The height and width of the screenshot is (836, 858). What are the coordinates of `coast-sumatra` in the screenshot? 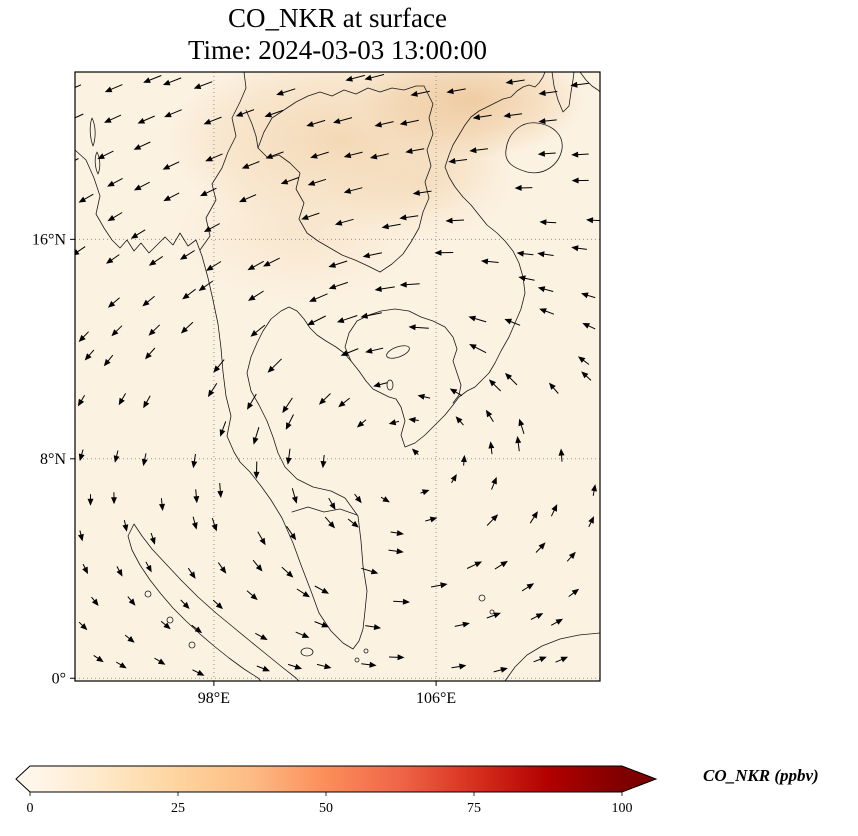 It's located at (213, 602).